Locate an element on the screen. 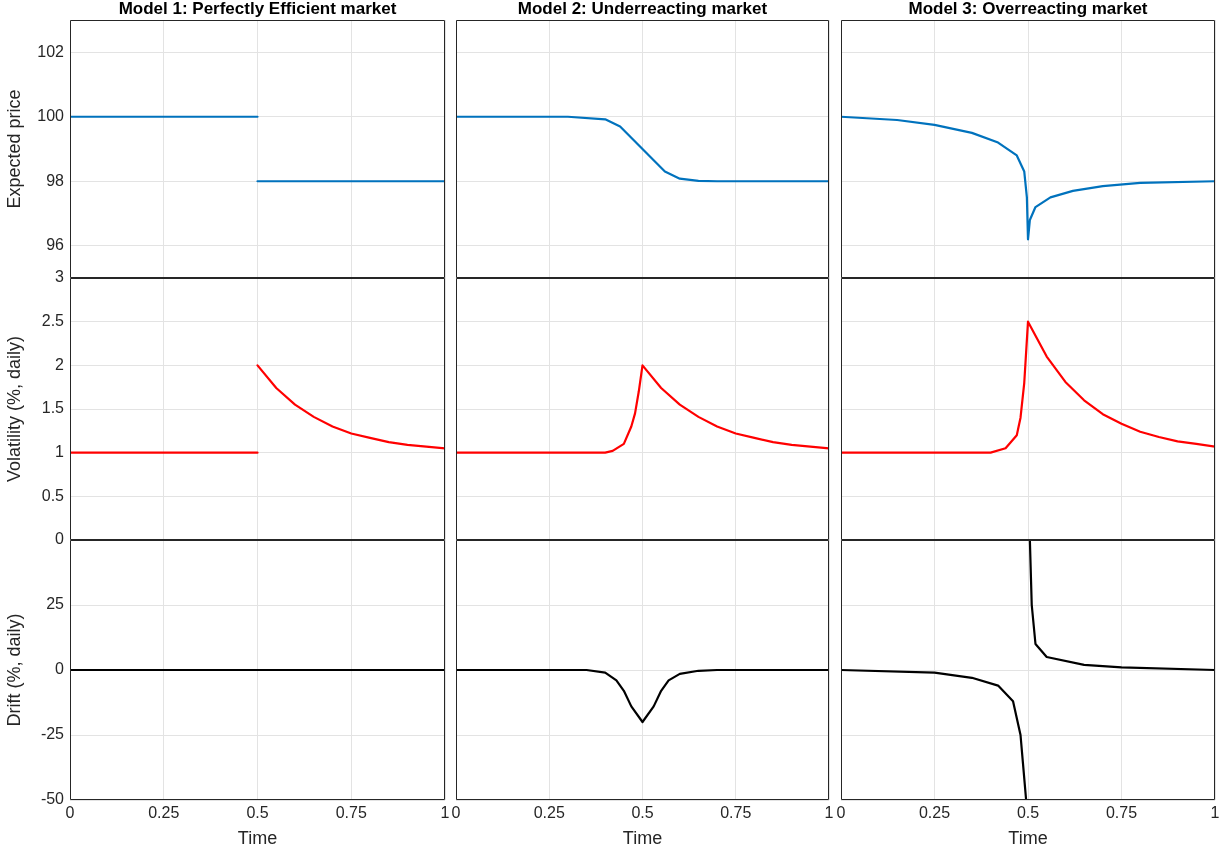  y-tick-label: -50 is located at coordinates (52, 799).